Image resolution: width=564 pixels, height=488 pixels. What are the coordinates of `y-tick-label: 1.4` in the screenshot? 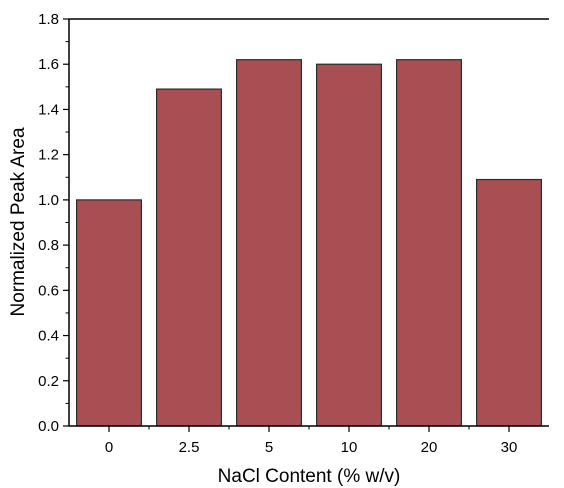 It's located at (48, 109).